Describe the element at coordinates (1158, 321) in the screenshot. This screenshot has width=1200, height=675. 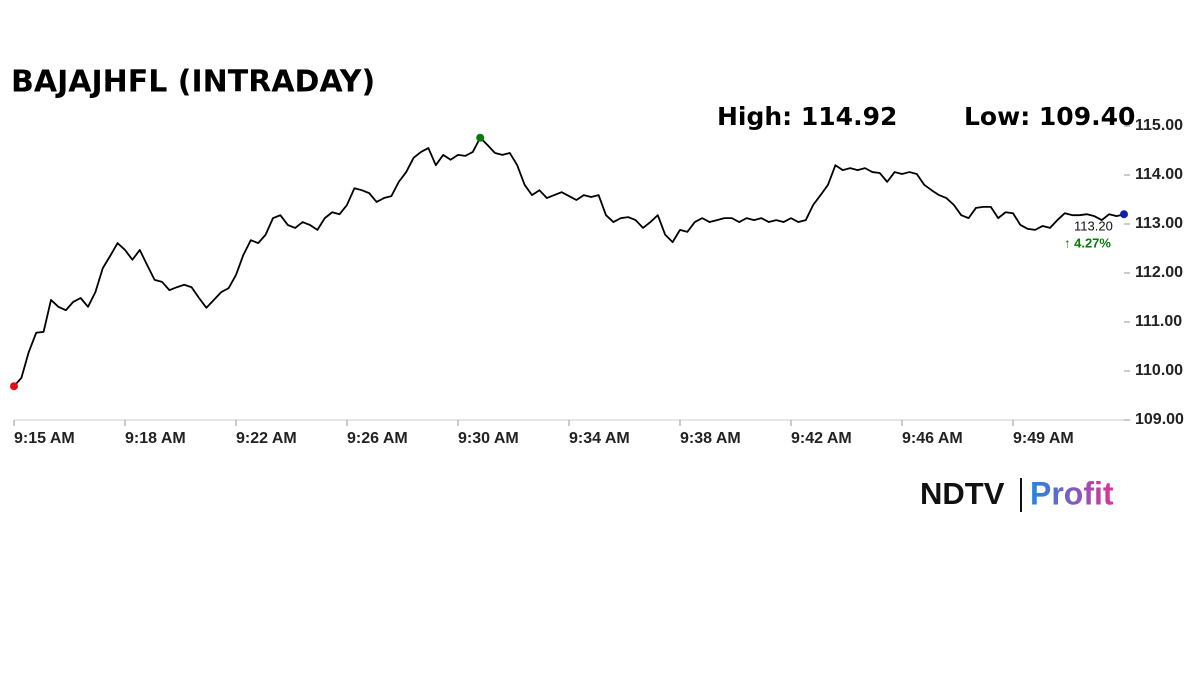
I see `y-tick-label: 111.00` at that location.